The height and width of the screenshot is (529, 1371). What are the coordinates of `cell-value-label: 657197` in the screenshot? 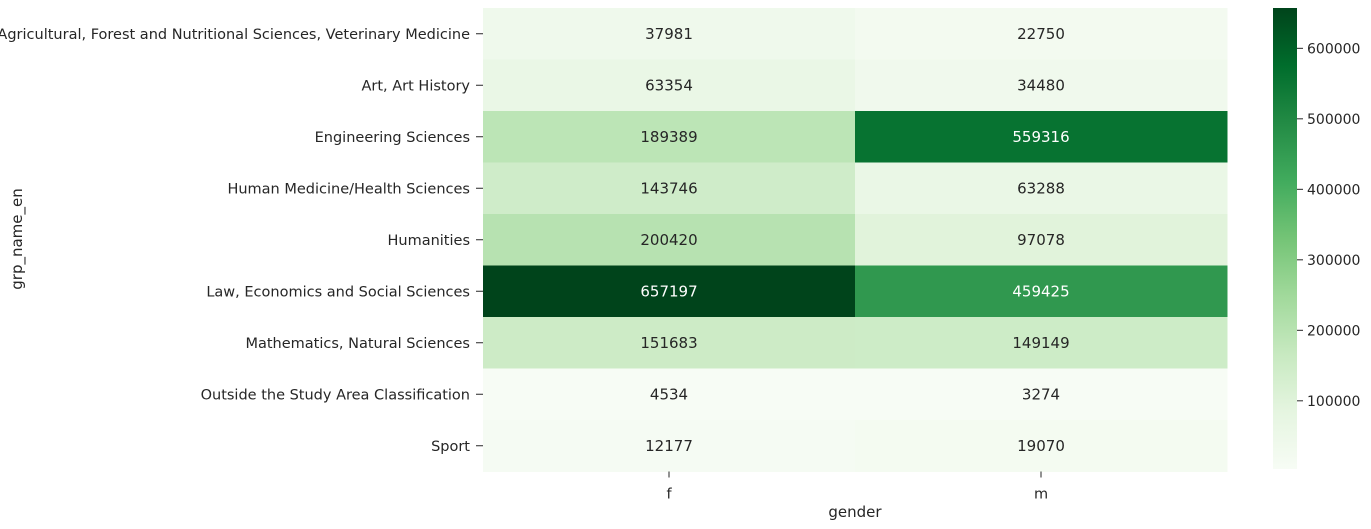 It's located at (668, 291).